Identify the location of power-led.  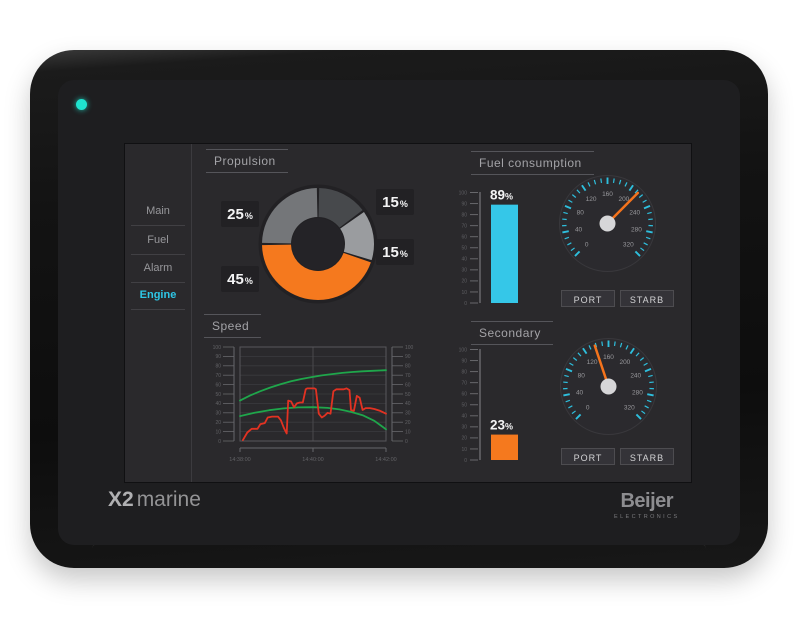
(81, 104).